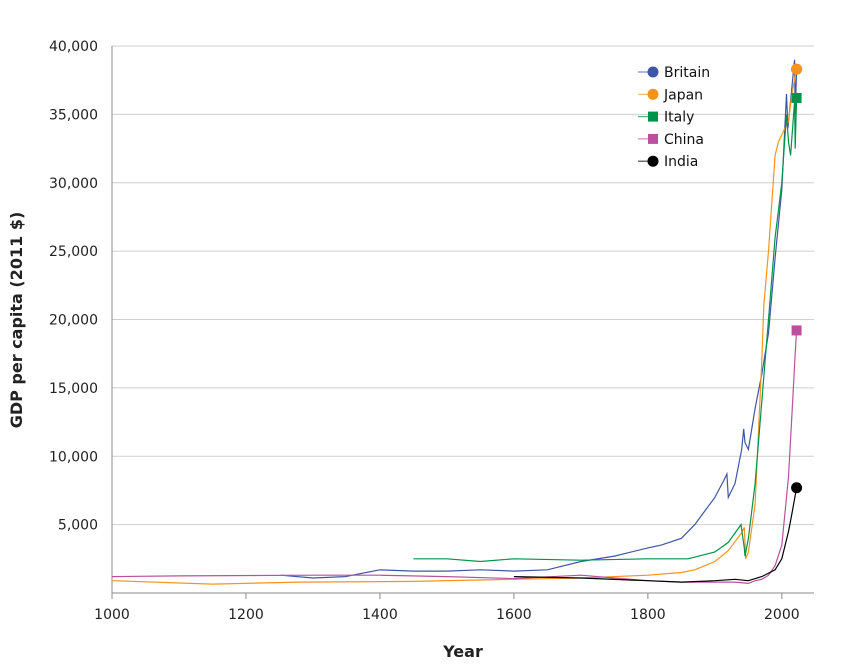 The width and height of the screenshot is (845, 667). What do you see at coordinates (73, 115) in the screenshot?
I see `y-tick-label: 35,000` at bounding box center [73, 115].